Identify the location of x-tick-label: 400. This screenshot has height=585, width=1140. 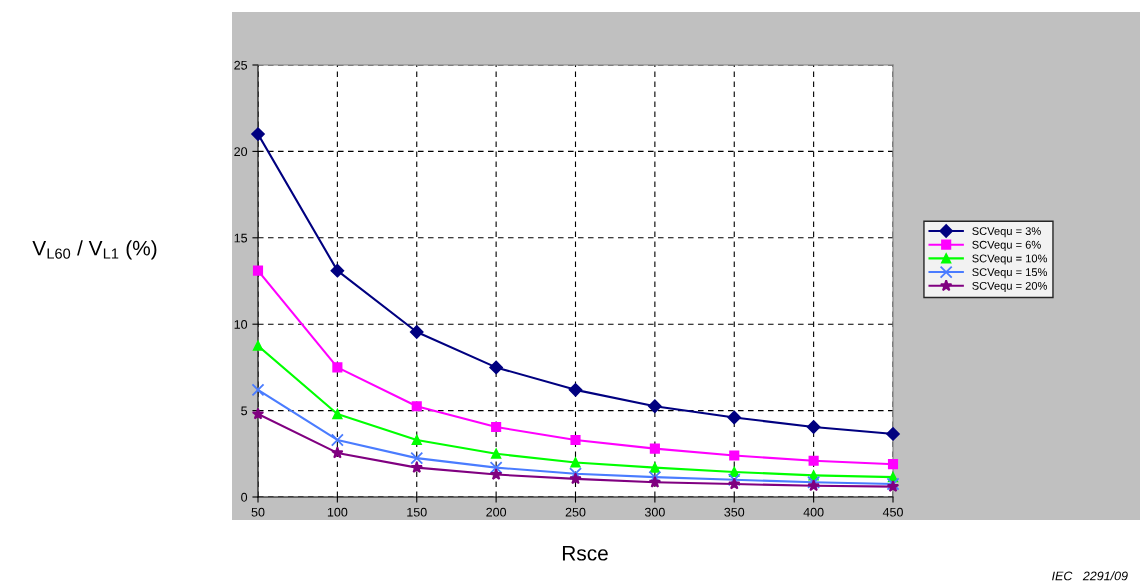
(813, 512).